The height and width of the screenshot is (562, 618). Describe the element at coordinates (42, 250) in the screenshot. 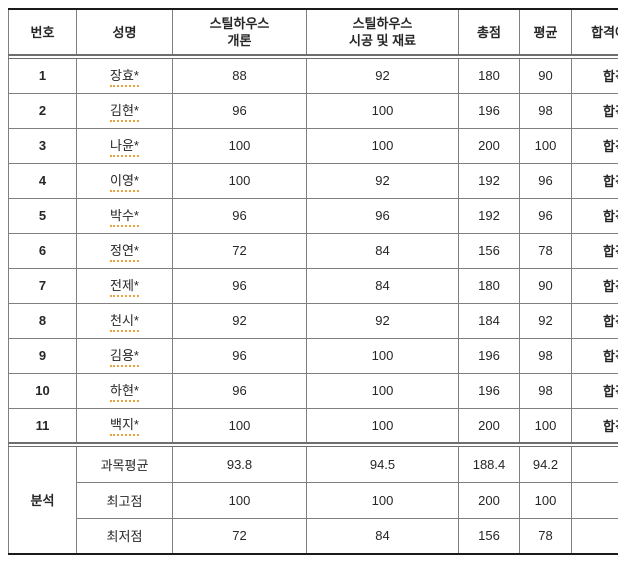

I see `cell-student-number: 6` at that location.